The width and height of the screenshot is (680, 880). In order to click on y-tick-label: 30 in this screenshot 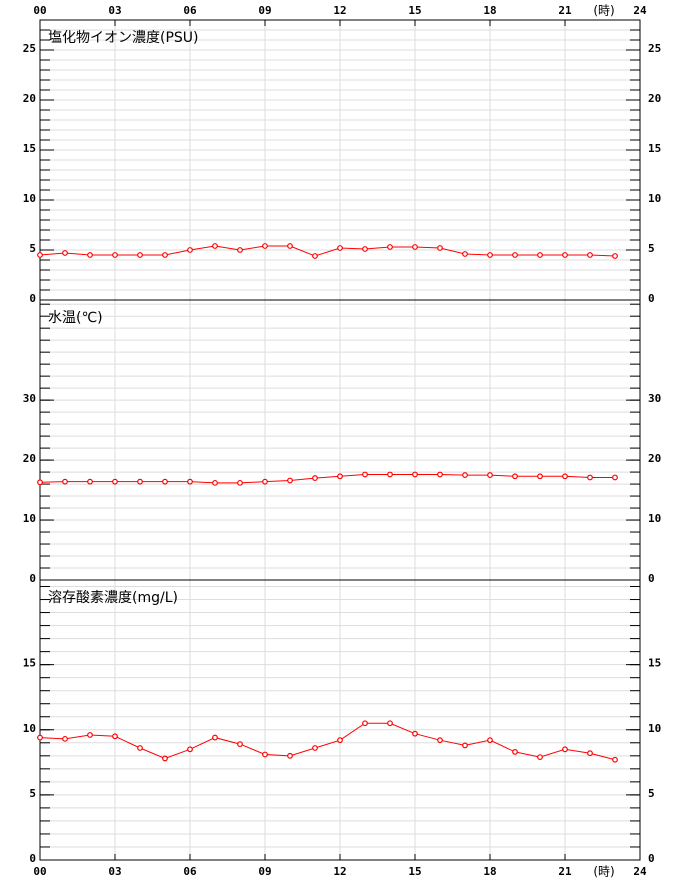, I will do `click(29, 398)`.